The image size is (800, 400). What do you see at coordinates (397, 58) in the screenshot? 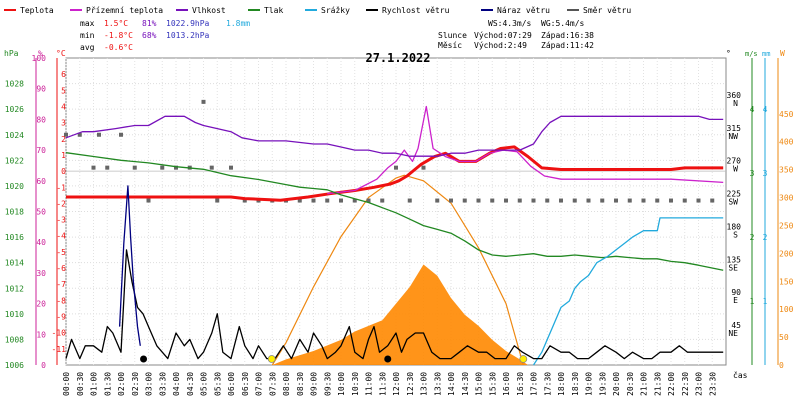
I see `chart-title-date: 27.1.2022` at bounding box center [397, 58].